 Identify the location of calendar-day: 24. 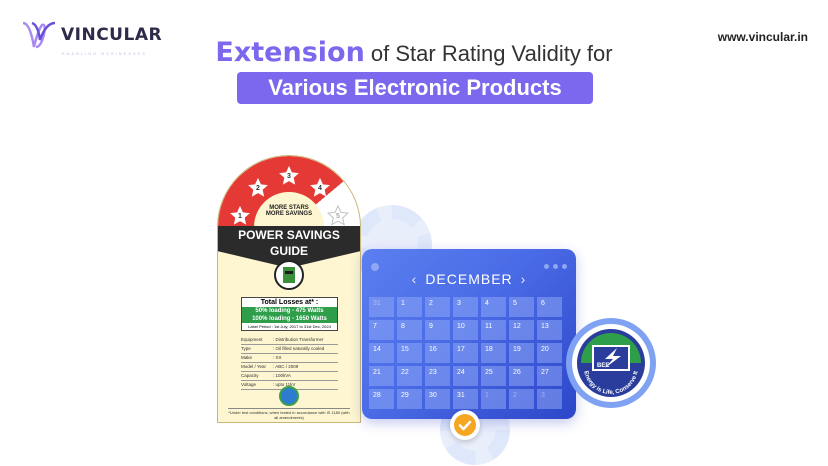
(465, 376).